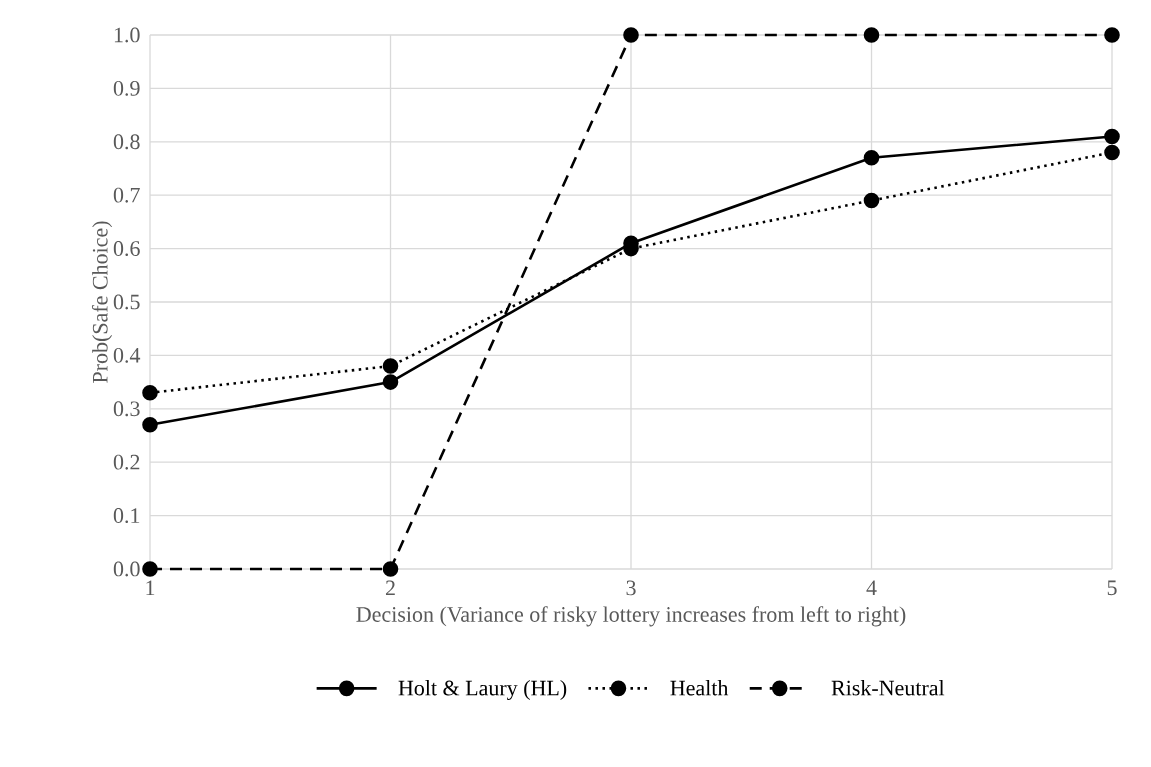  What do you see at coordinates (871, 587) in the screenshot?
I see `x-tick-label: 4` at bounding box center [871, 587].